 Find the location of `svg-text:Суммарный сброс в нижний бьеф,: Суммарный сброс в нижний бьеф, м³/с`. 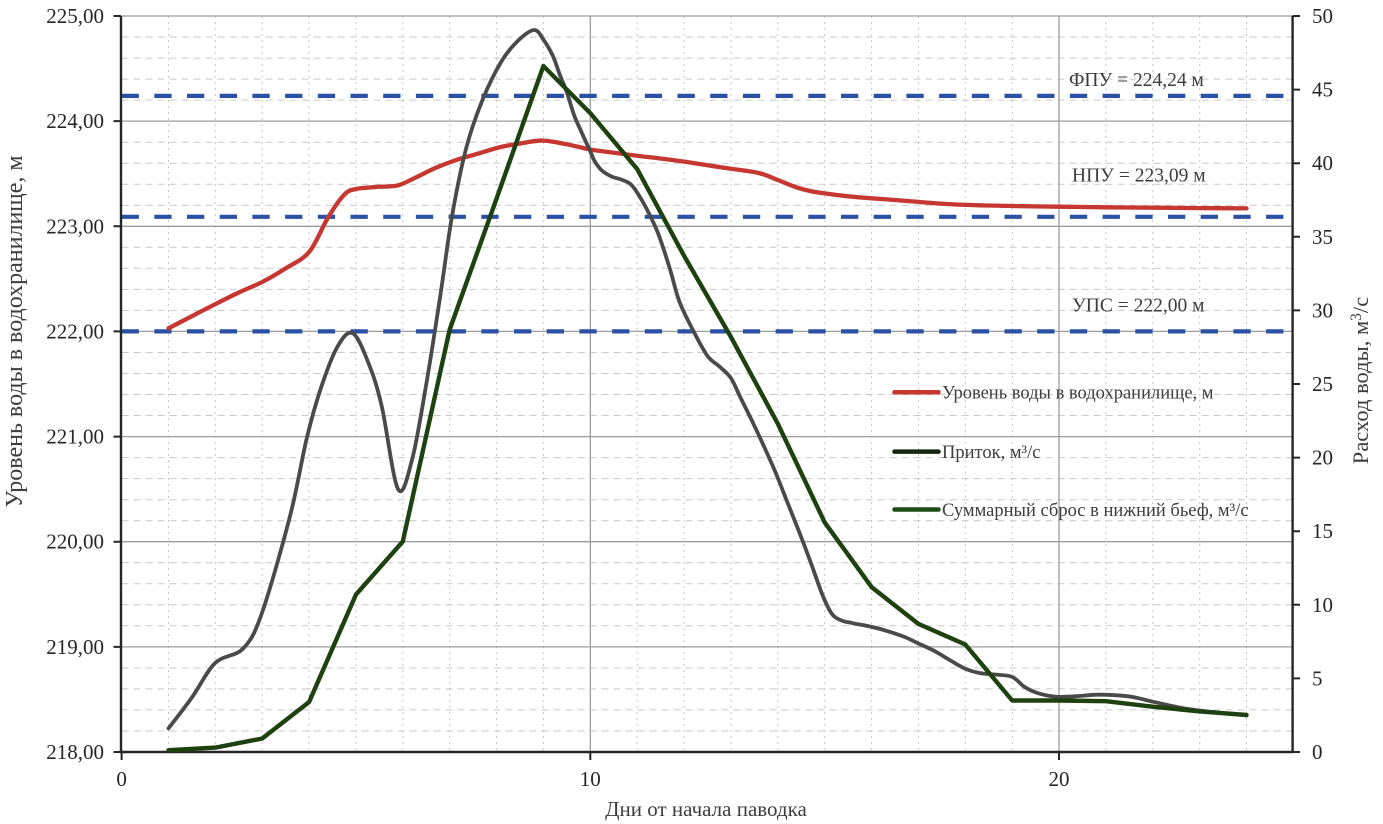

svg-text:Суммарный сброс в нижний бьеф,: Суммарный сброс в нижний бьеф, м³/с is located at coordinates (1095, 511).